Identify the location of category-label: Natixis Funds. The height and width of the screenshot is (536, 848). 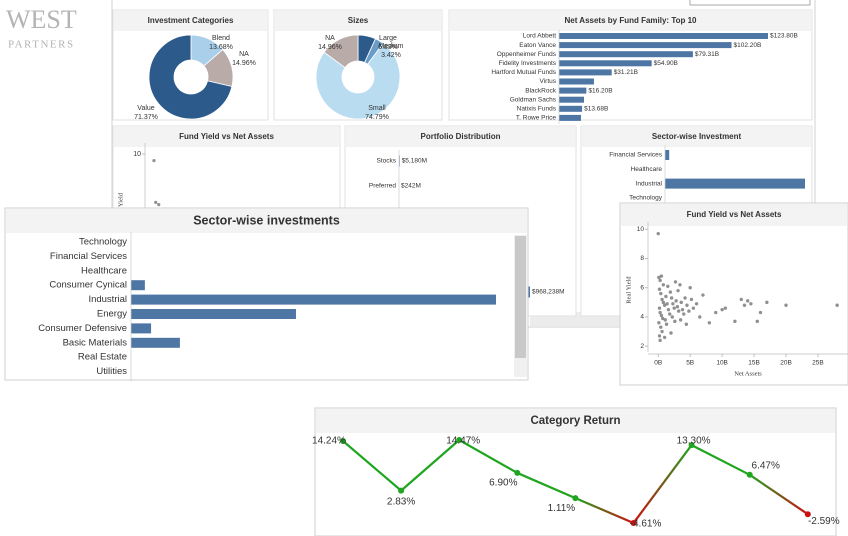
(537, 109).